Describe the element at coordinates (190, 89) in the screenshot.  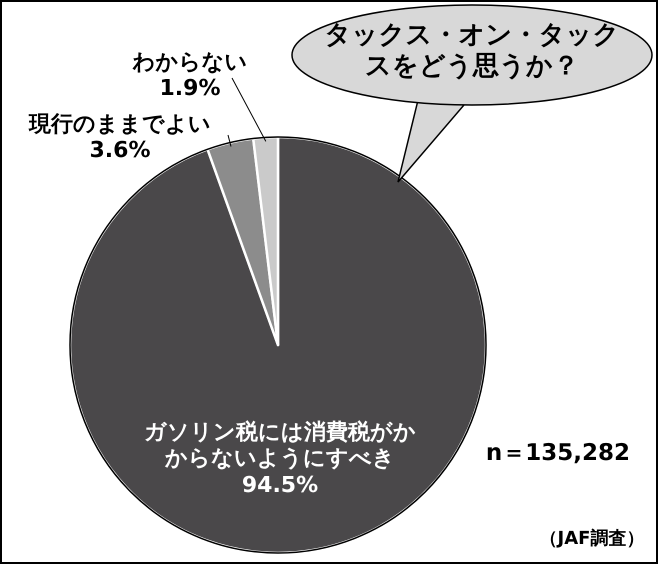
I see `data-label: 1.9%` at that location.